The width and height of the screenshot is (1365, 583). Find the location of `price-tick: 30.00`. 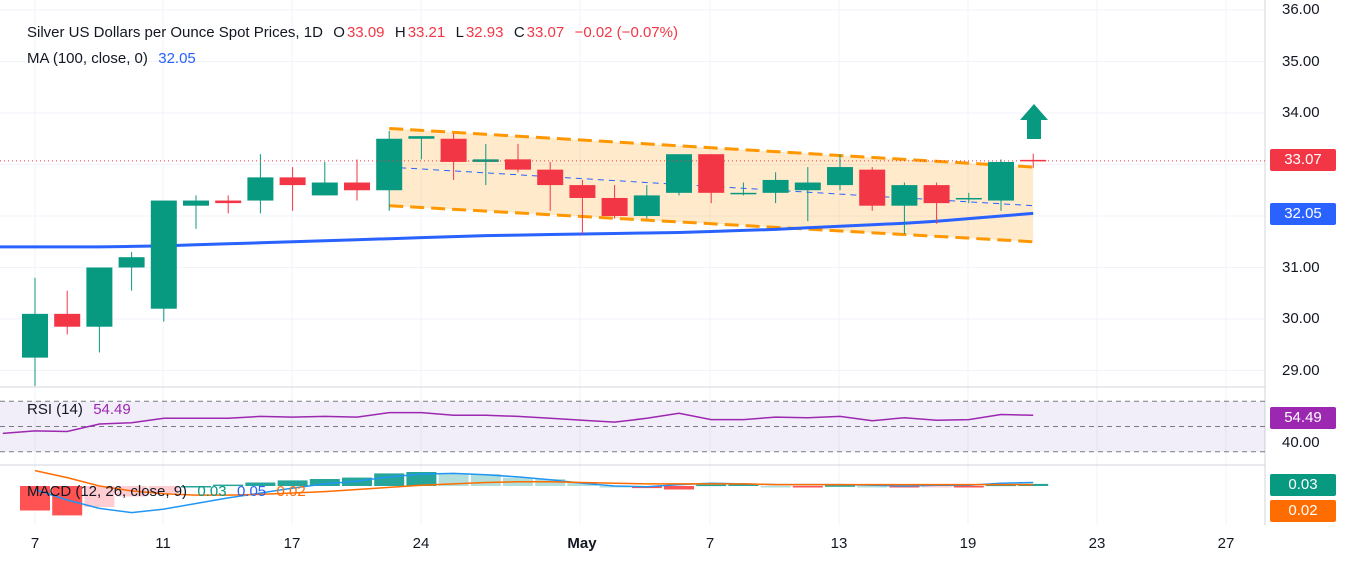

price-tick: 30.00 is located at coordinates (1301, 318).